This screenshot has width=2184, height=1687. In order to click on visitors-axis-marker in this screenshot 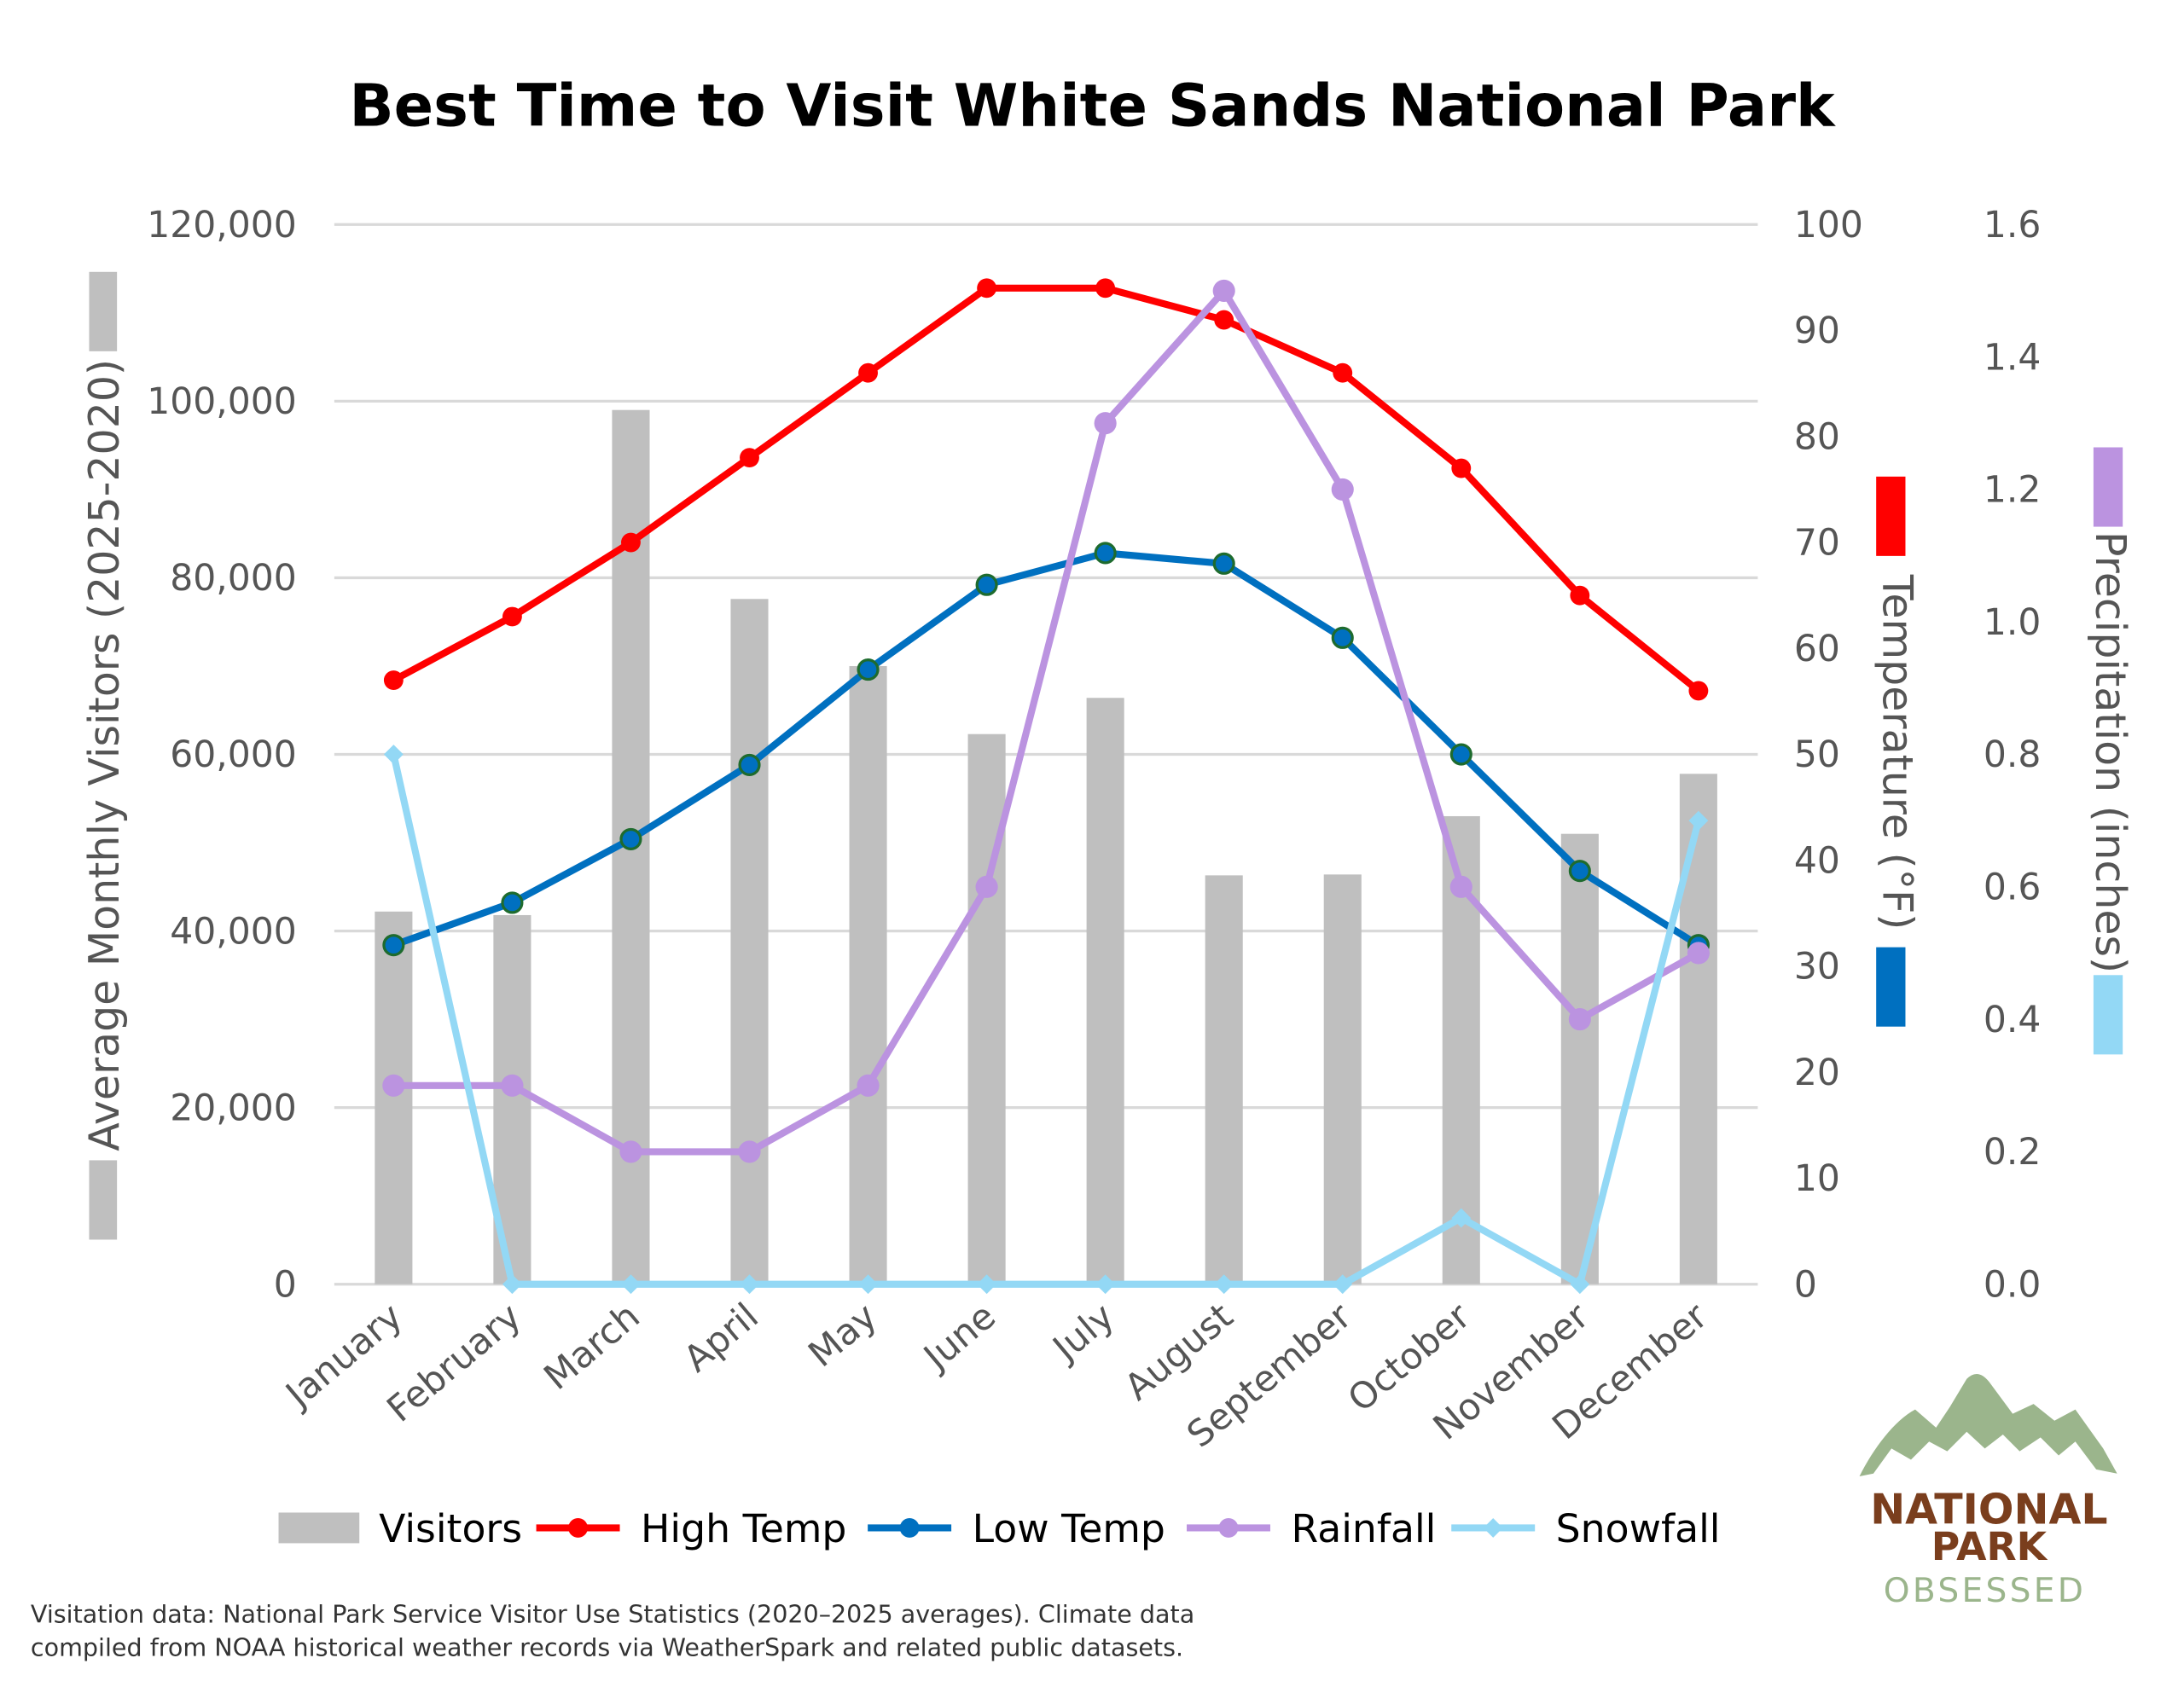, I will do `click(104, 1200)`.